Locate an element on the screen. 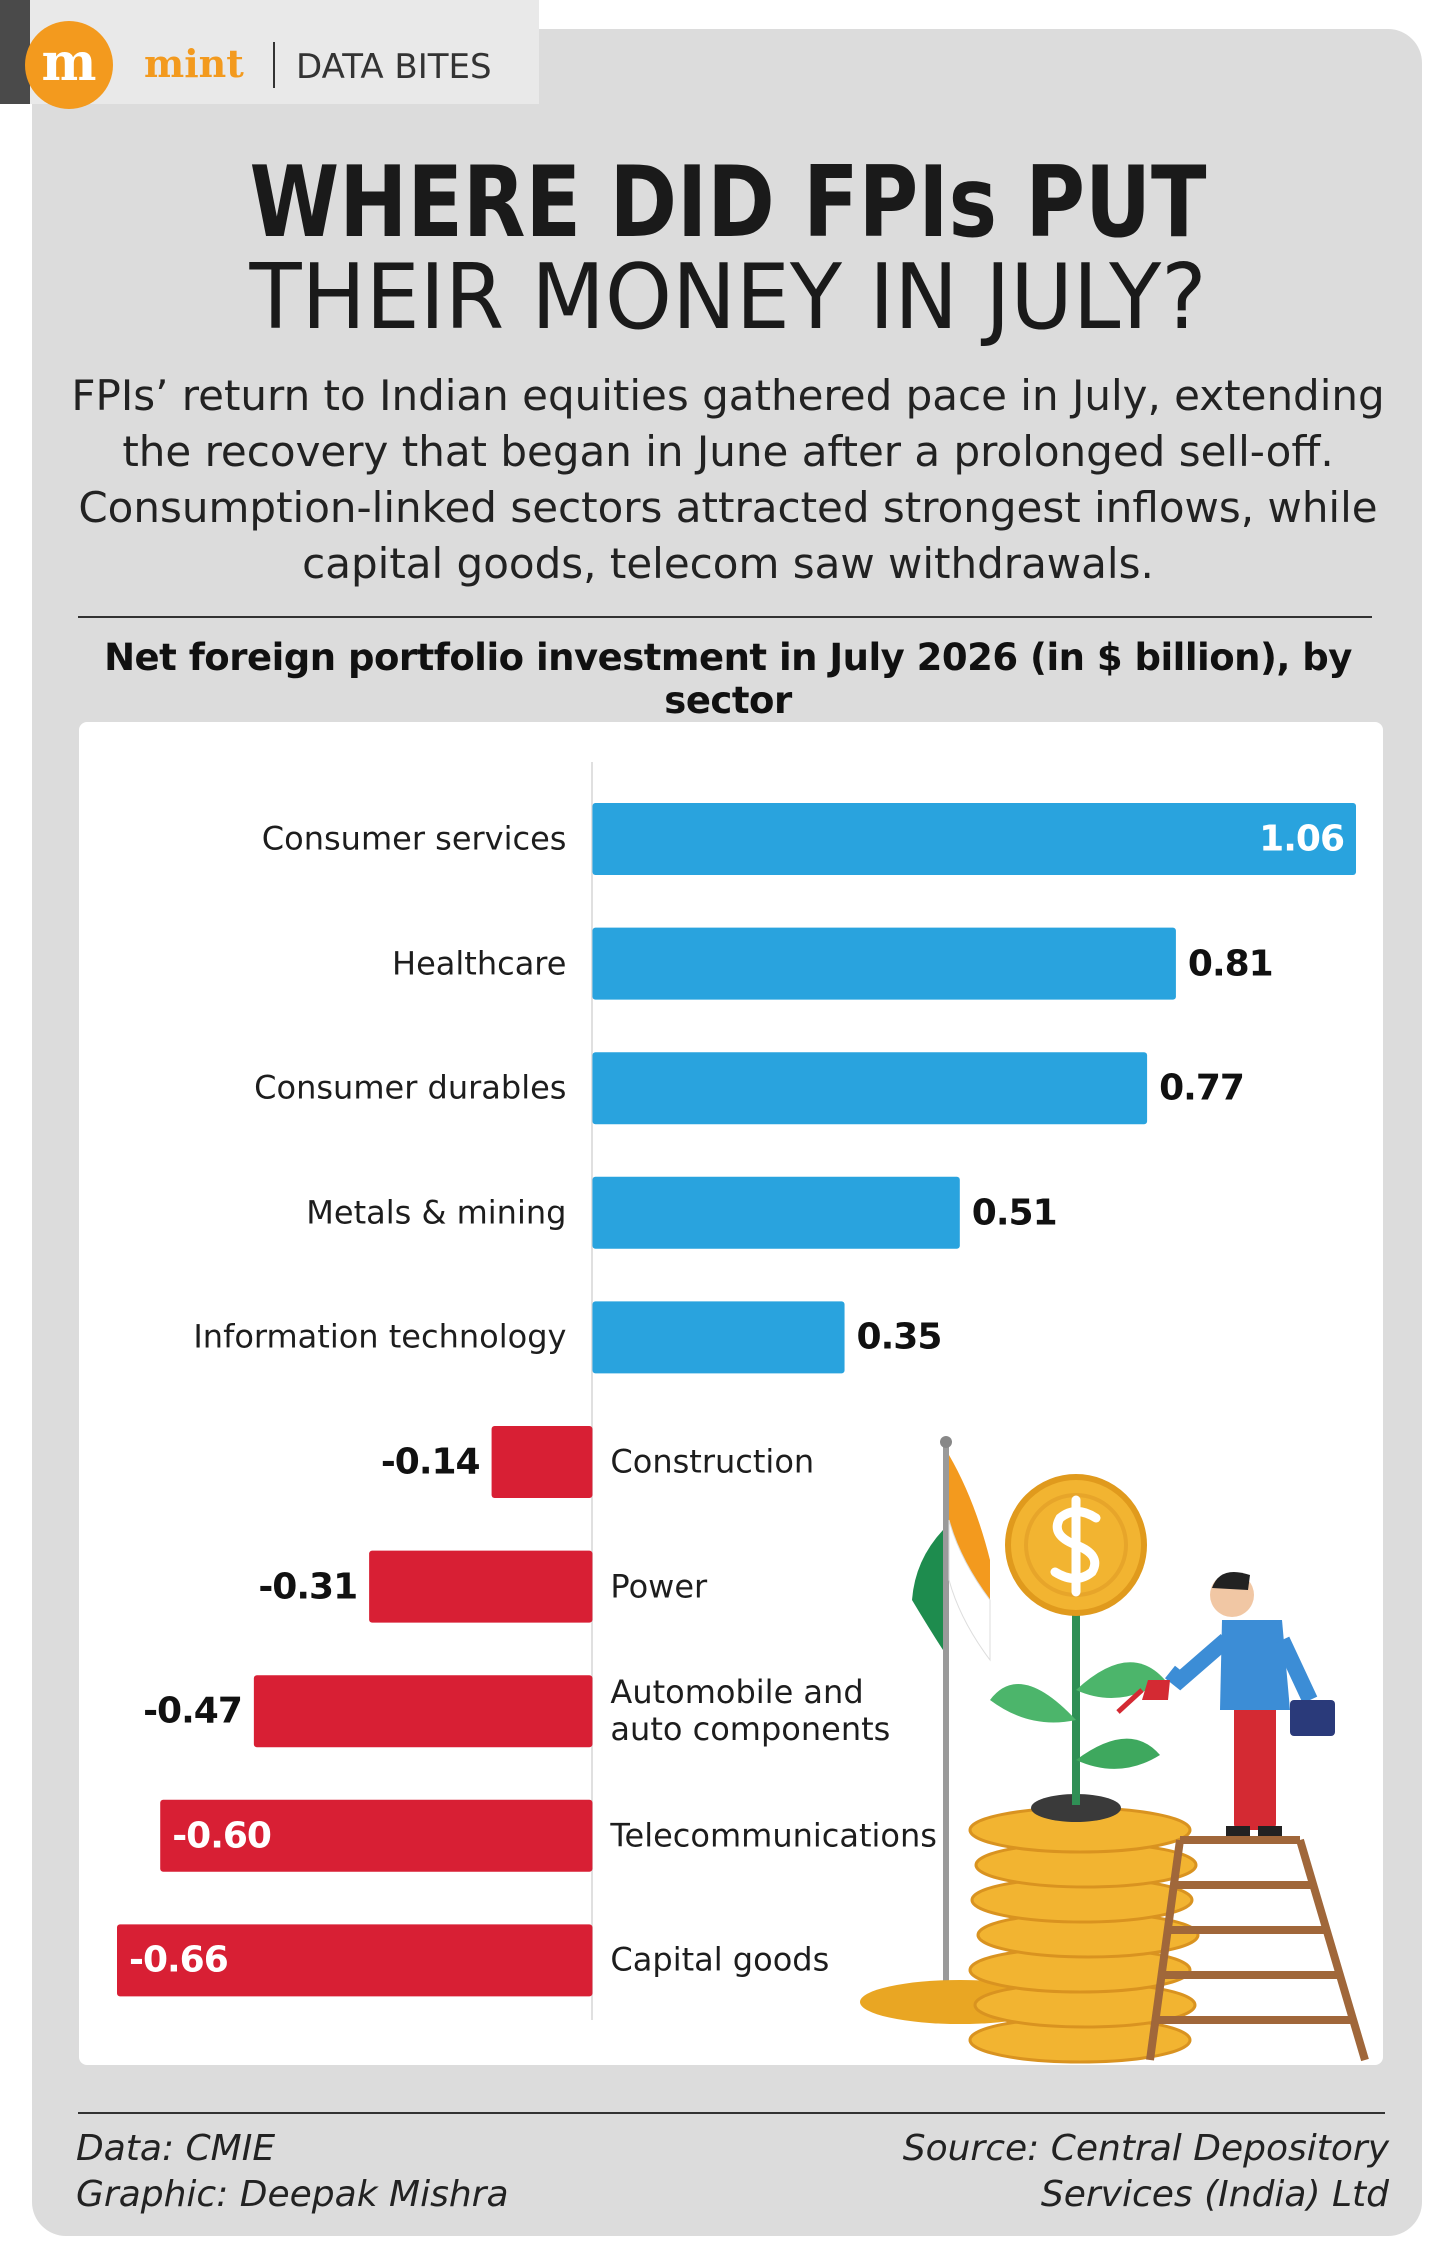 This screenshot has height=2265, width=1456. category-label: Construction is located at coordinates (712, 1461).